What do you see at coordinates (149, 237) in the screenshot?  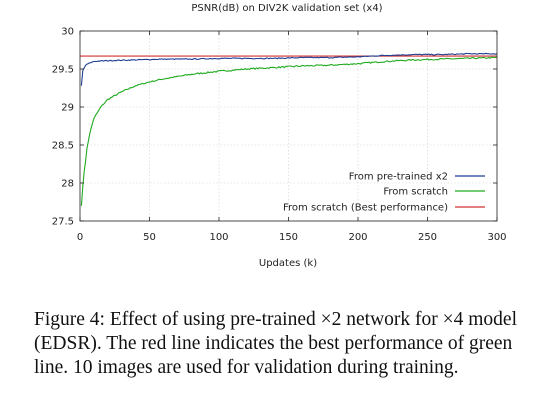 I see `x-tick-label: 50` at bounding box center [149, 237].